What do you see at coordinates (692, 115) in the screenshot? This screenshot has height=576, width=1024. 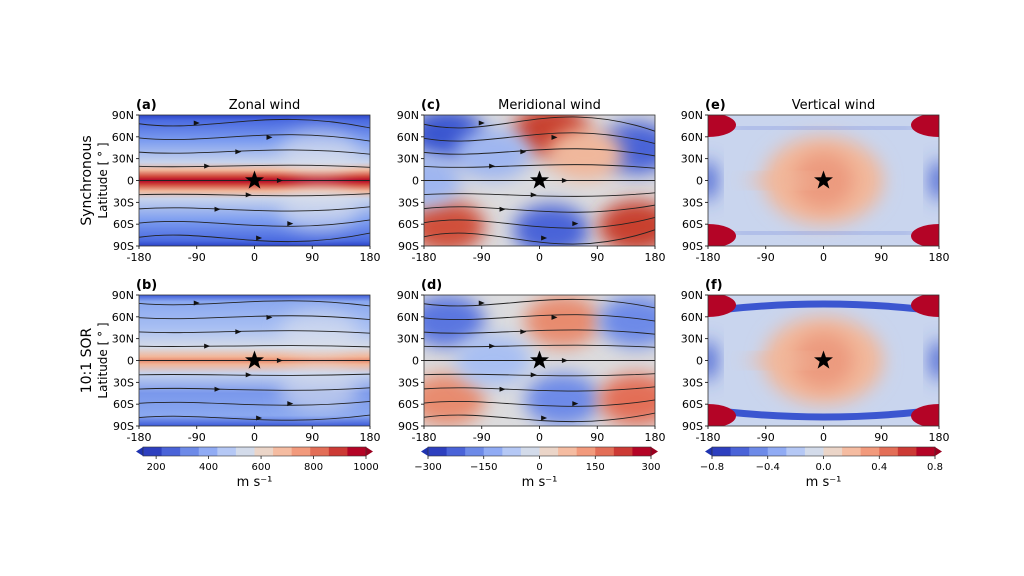 I see `y-tick-label: 90N` at bounding box center [692, 115].